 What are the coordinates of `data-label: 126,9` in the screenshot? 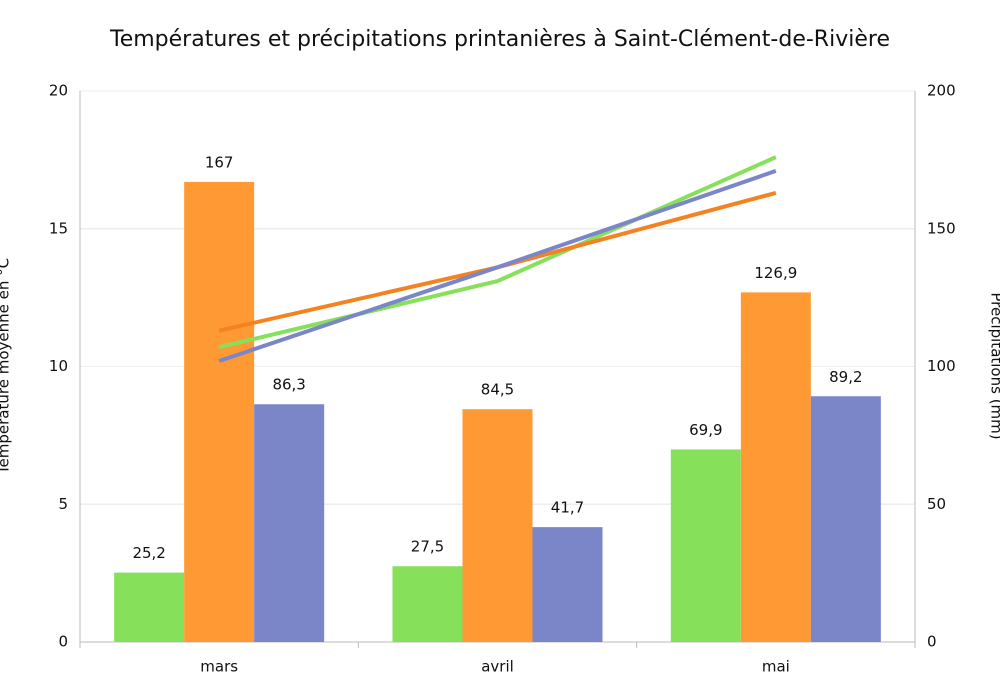 It's located at (775, 273).